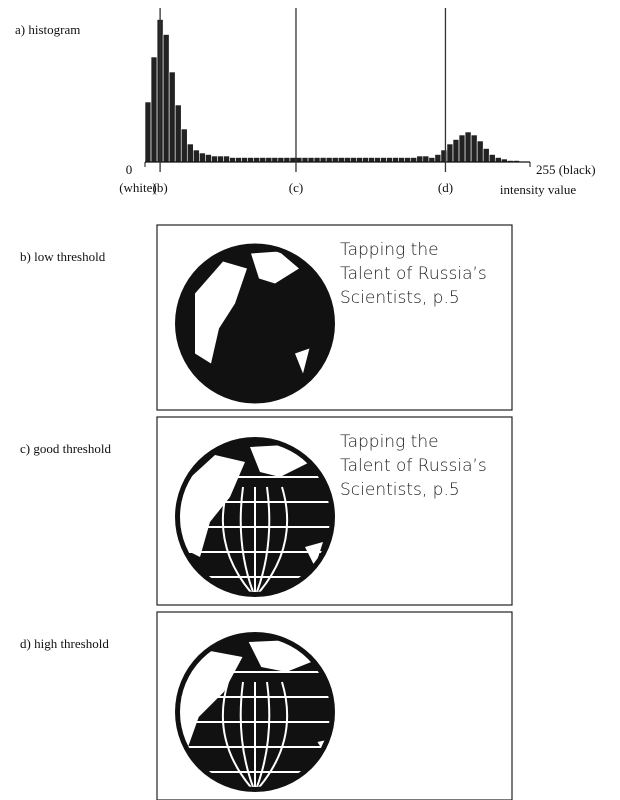  What do you see at coordinates (160, 187) in the screenshot?
I see `threshold-label: (b)` at bounding box center [160, 187].